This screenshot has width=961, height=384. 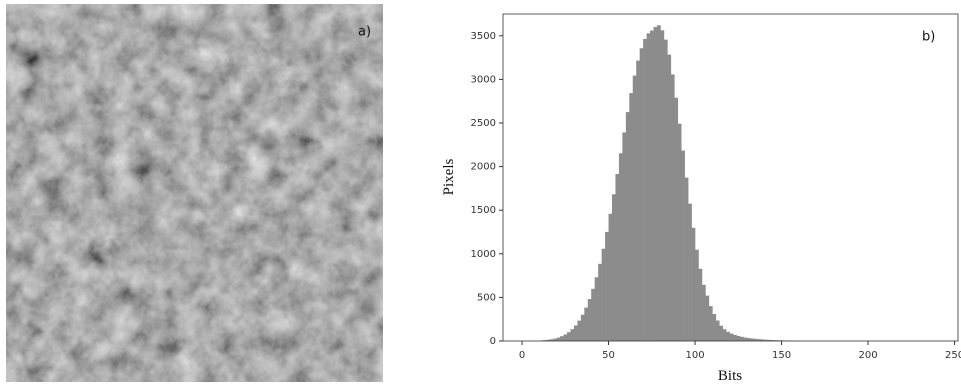 What do you see at coordinates (953, 355) in the screenshot?
I see `x-tick-label: 250` at bounding box center [953, 355].